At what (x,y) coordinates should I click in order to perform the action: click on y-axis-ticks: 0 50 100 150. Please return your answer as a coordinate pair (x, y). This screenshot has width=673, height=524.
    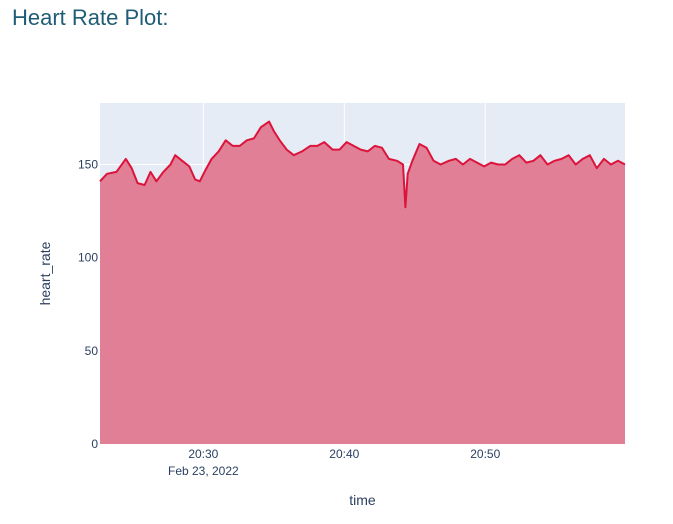
    Looking at the image, I should click on (88, 304).